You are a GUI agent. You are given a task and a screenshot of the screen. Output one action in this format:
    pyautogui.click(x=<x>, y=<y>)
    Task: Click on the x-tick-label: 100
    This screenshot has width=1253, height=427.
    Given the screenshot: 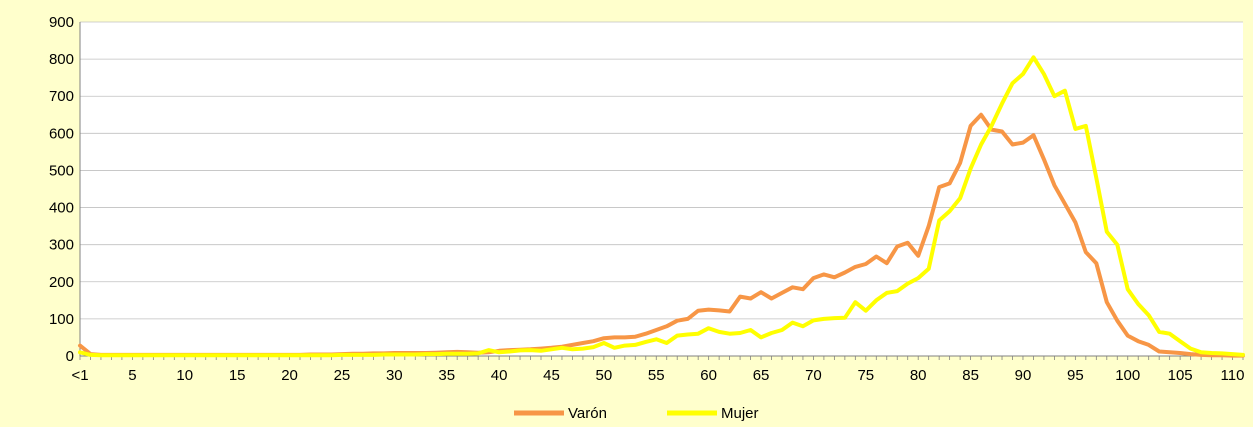 What is the action you would take?
    pyautogui.click(x=1127, y=375)
    